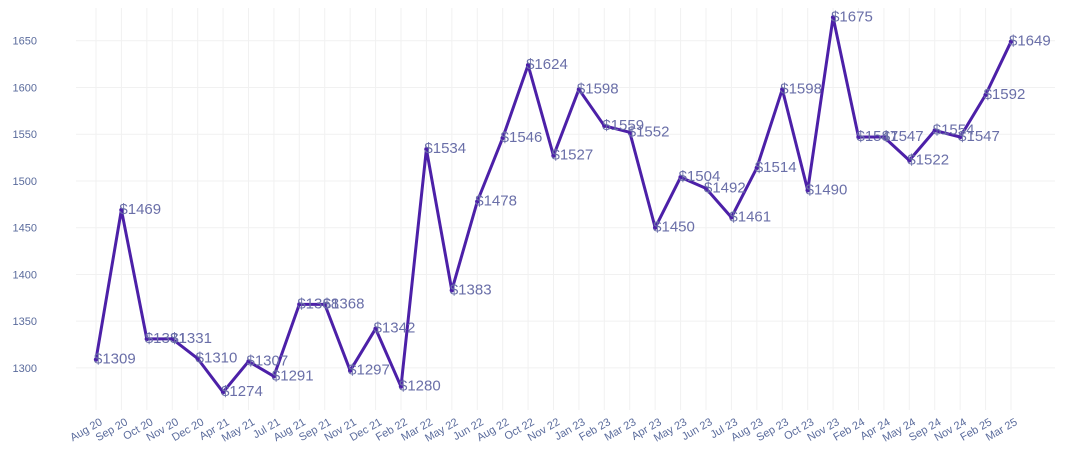 This screenshot has height=465, width=1070. I want to click on data-label: $1504, so click(700, 176).